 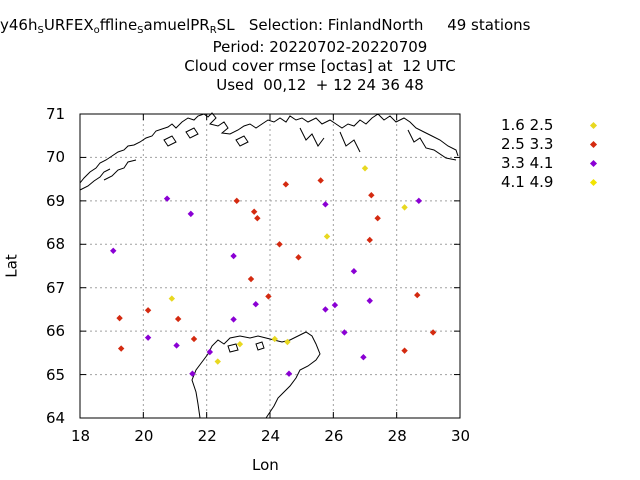 What do you see at coordinates (56, 374) in the screenshot?
I see `y-tick-label: 65` at bounding box center [56, 374].